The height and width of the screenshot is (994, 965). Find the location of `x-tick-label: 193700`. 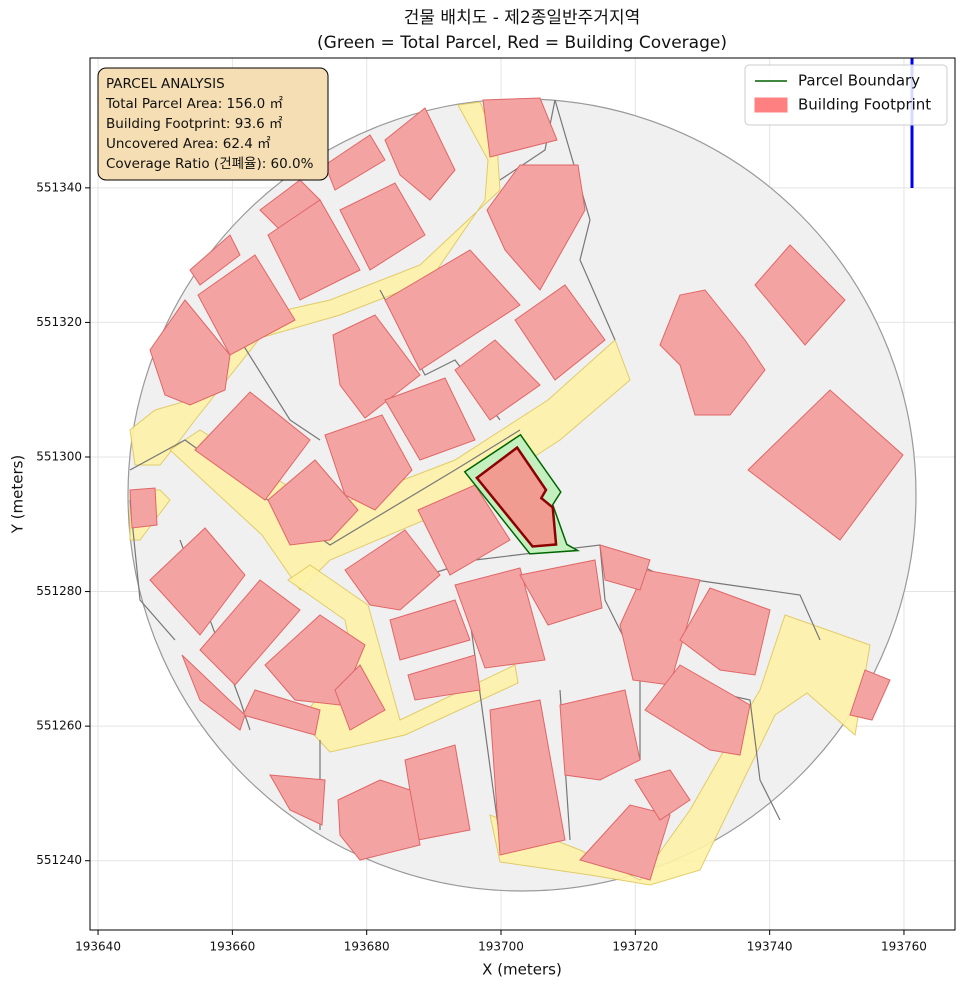

x-tick-label: 193700 is located at coordinates (501, 947).